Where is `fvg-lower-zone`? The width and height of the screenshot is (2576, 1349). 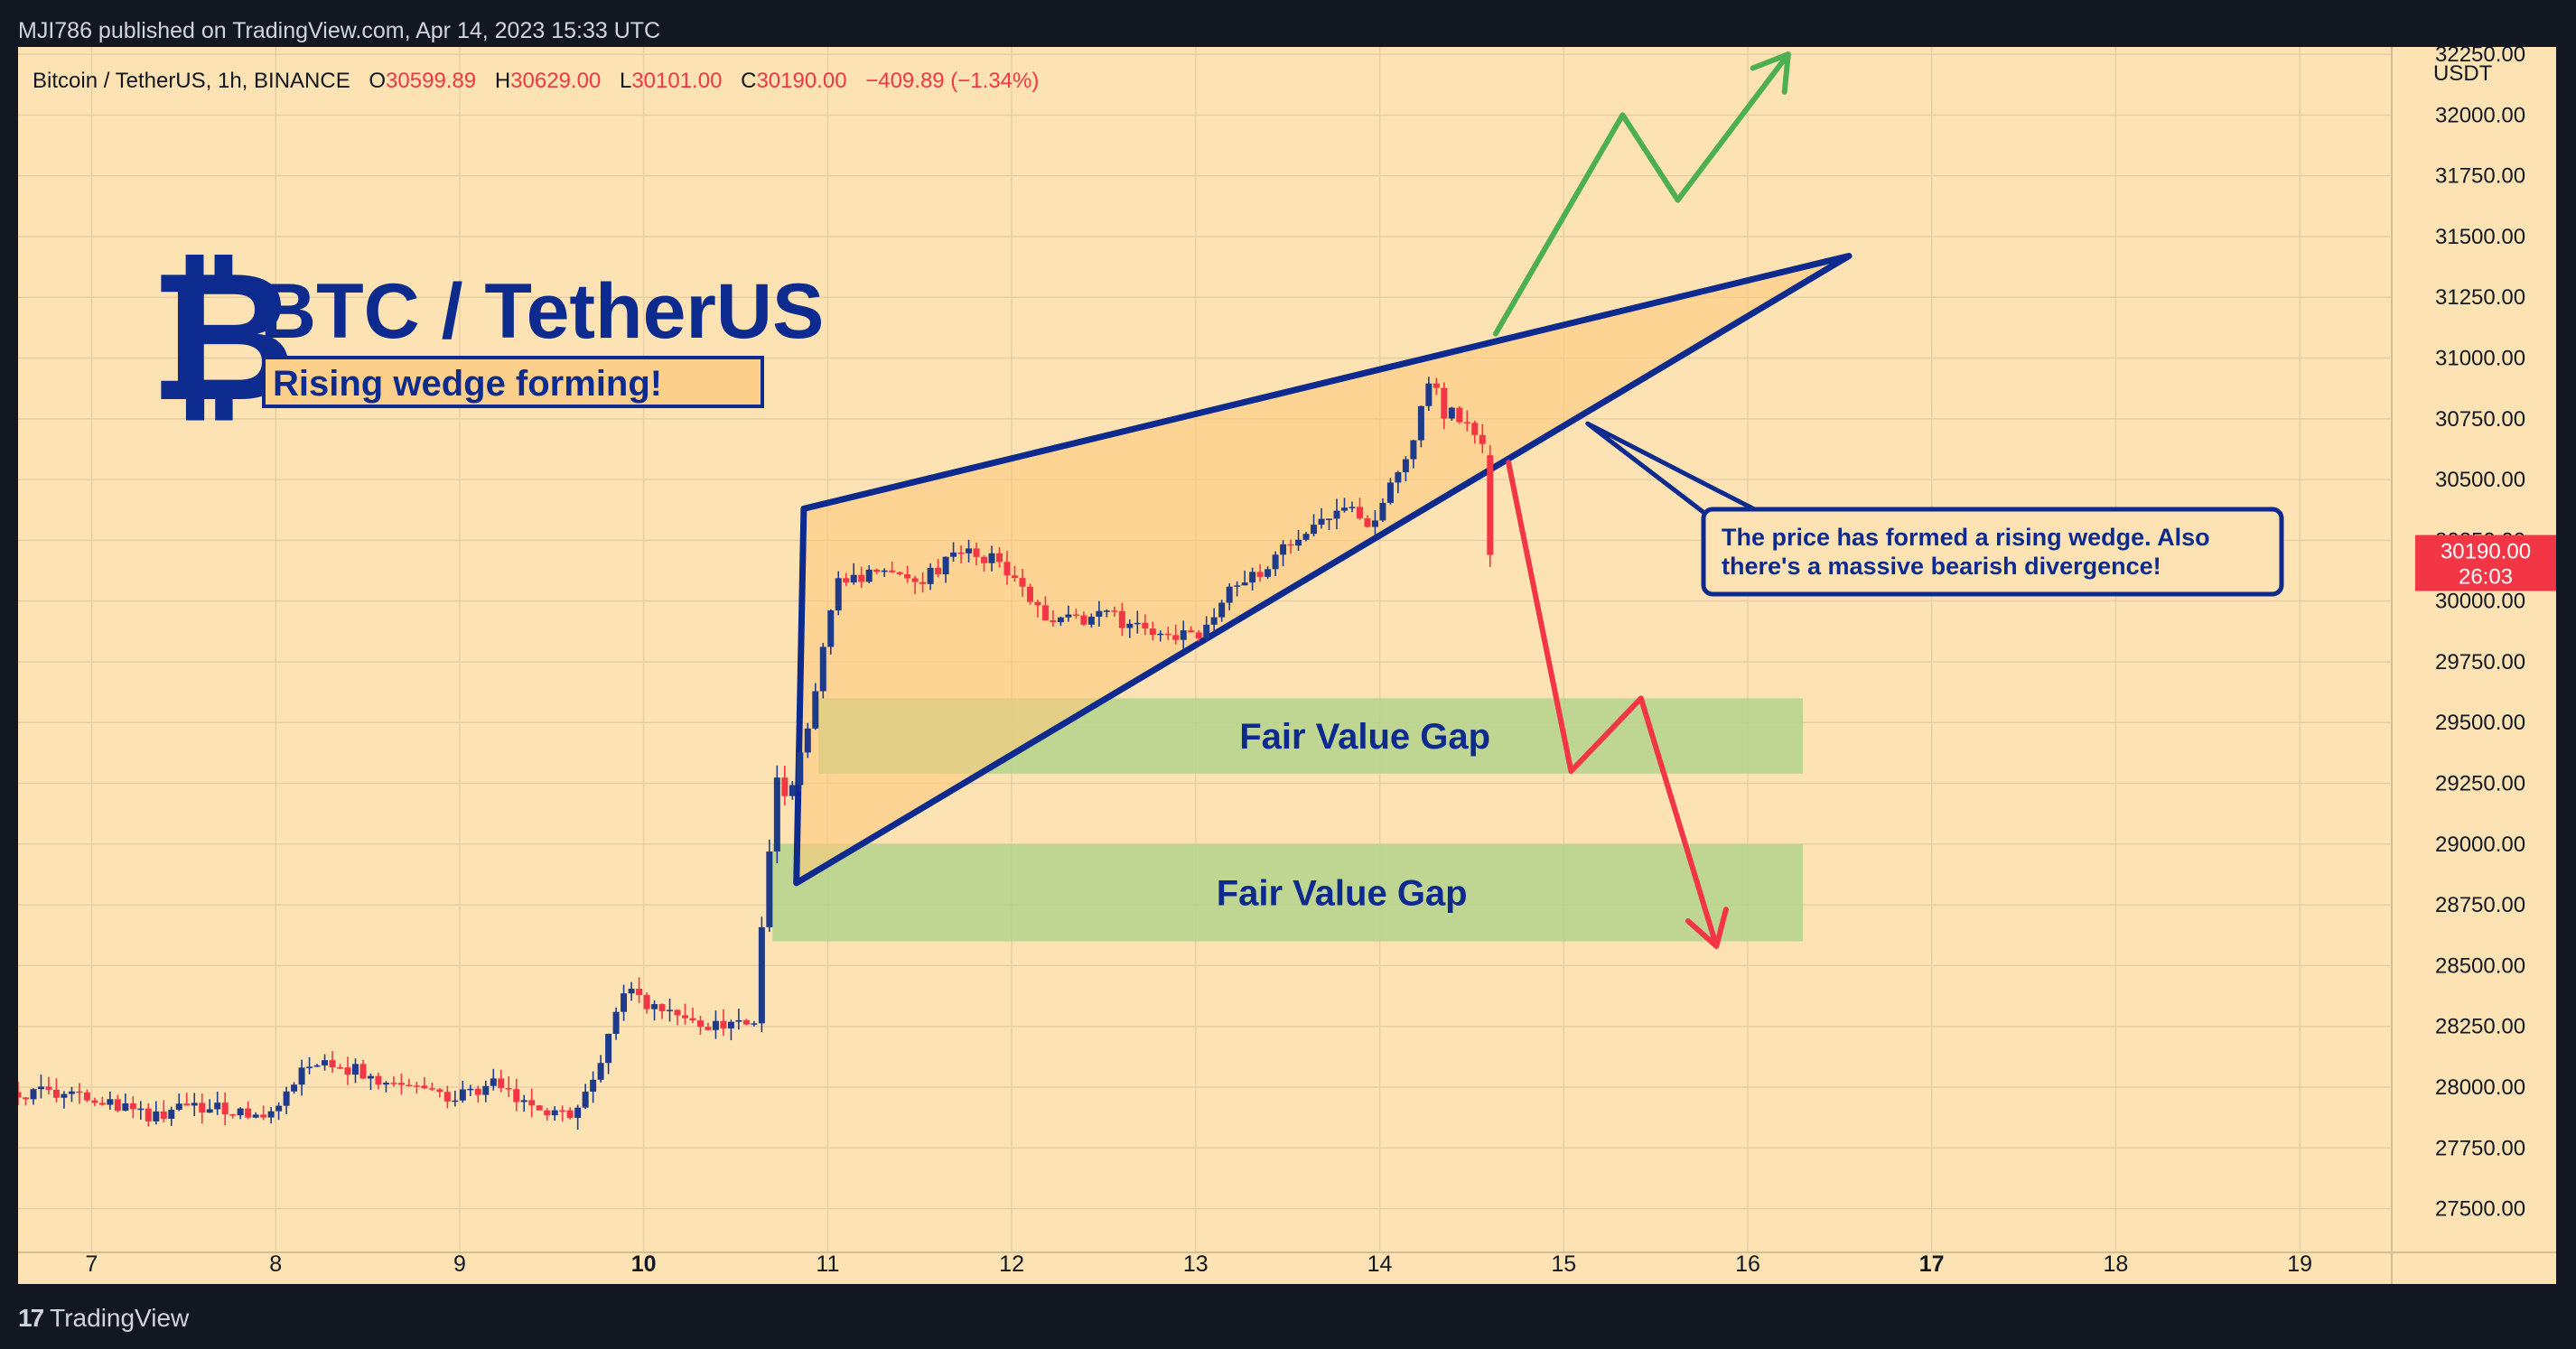
fvg-lower-zone is located at coordinates (1288, 892).